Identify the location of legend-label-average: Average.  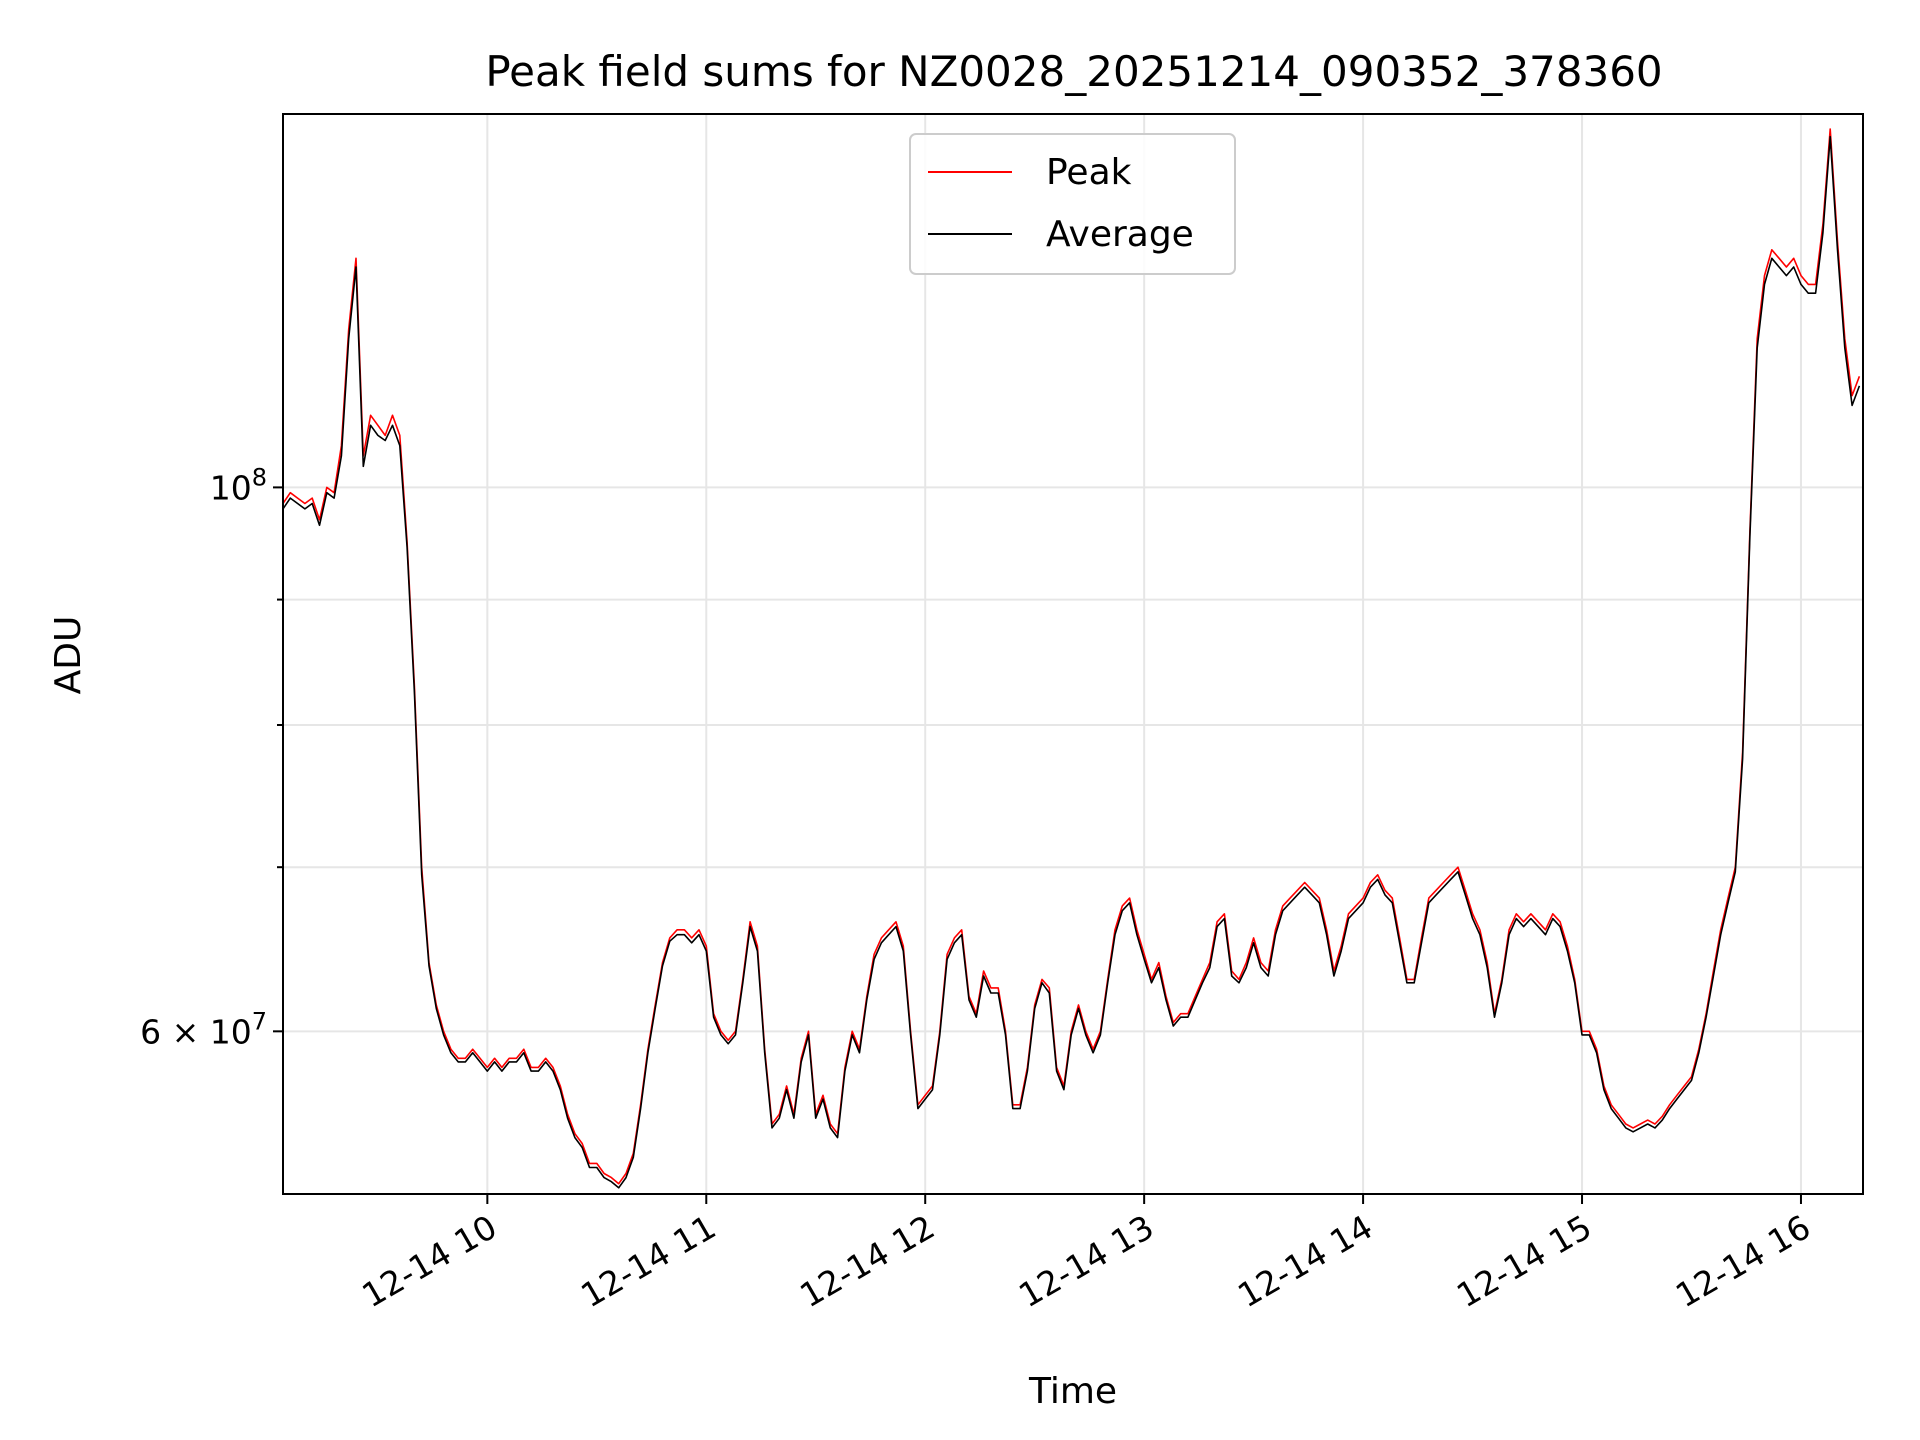
(1120, 234).